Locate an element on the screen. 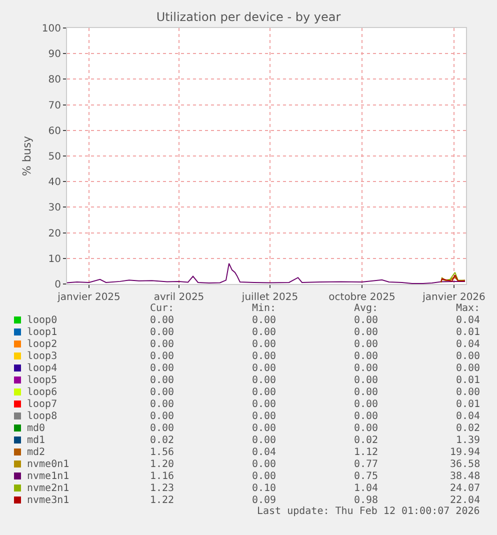 Image resolution: width=497 pixels, height=535 pixels. legend-label: nvme2n1 is located at coordinates (48, 488).